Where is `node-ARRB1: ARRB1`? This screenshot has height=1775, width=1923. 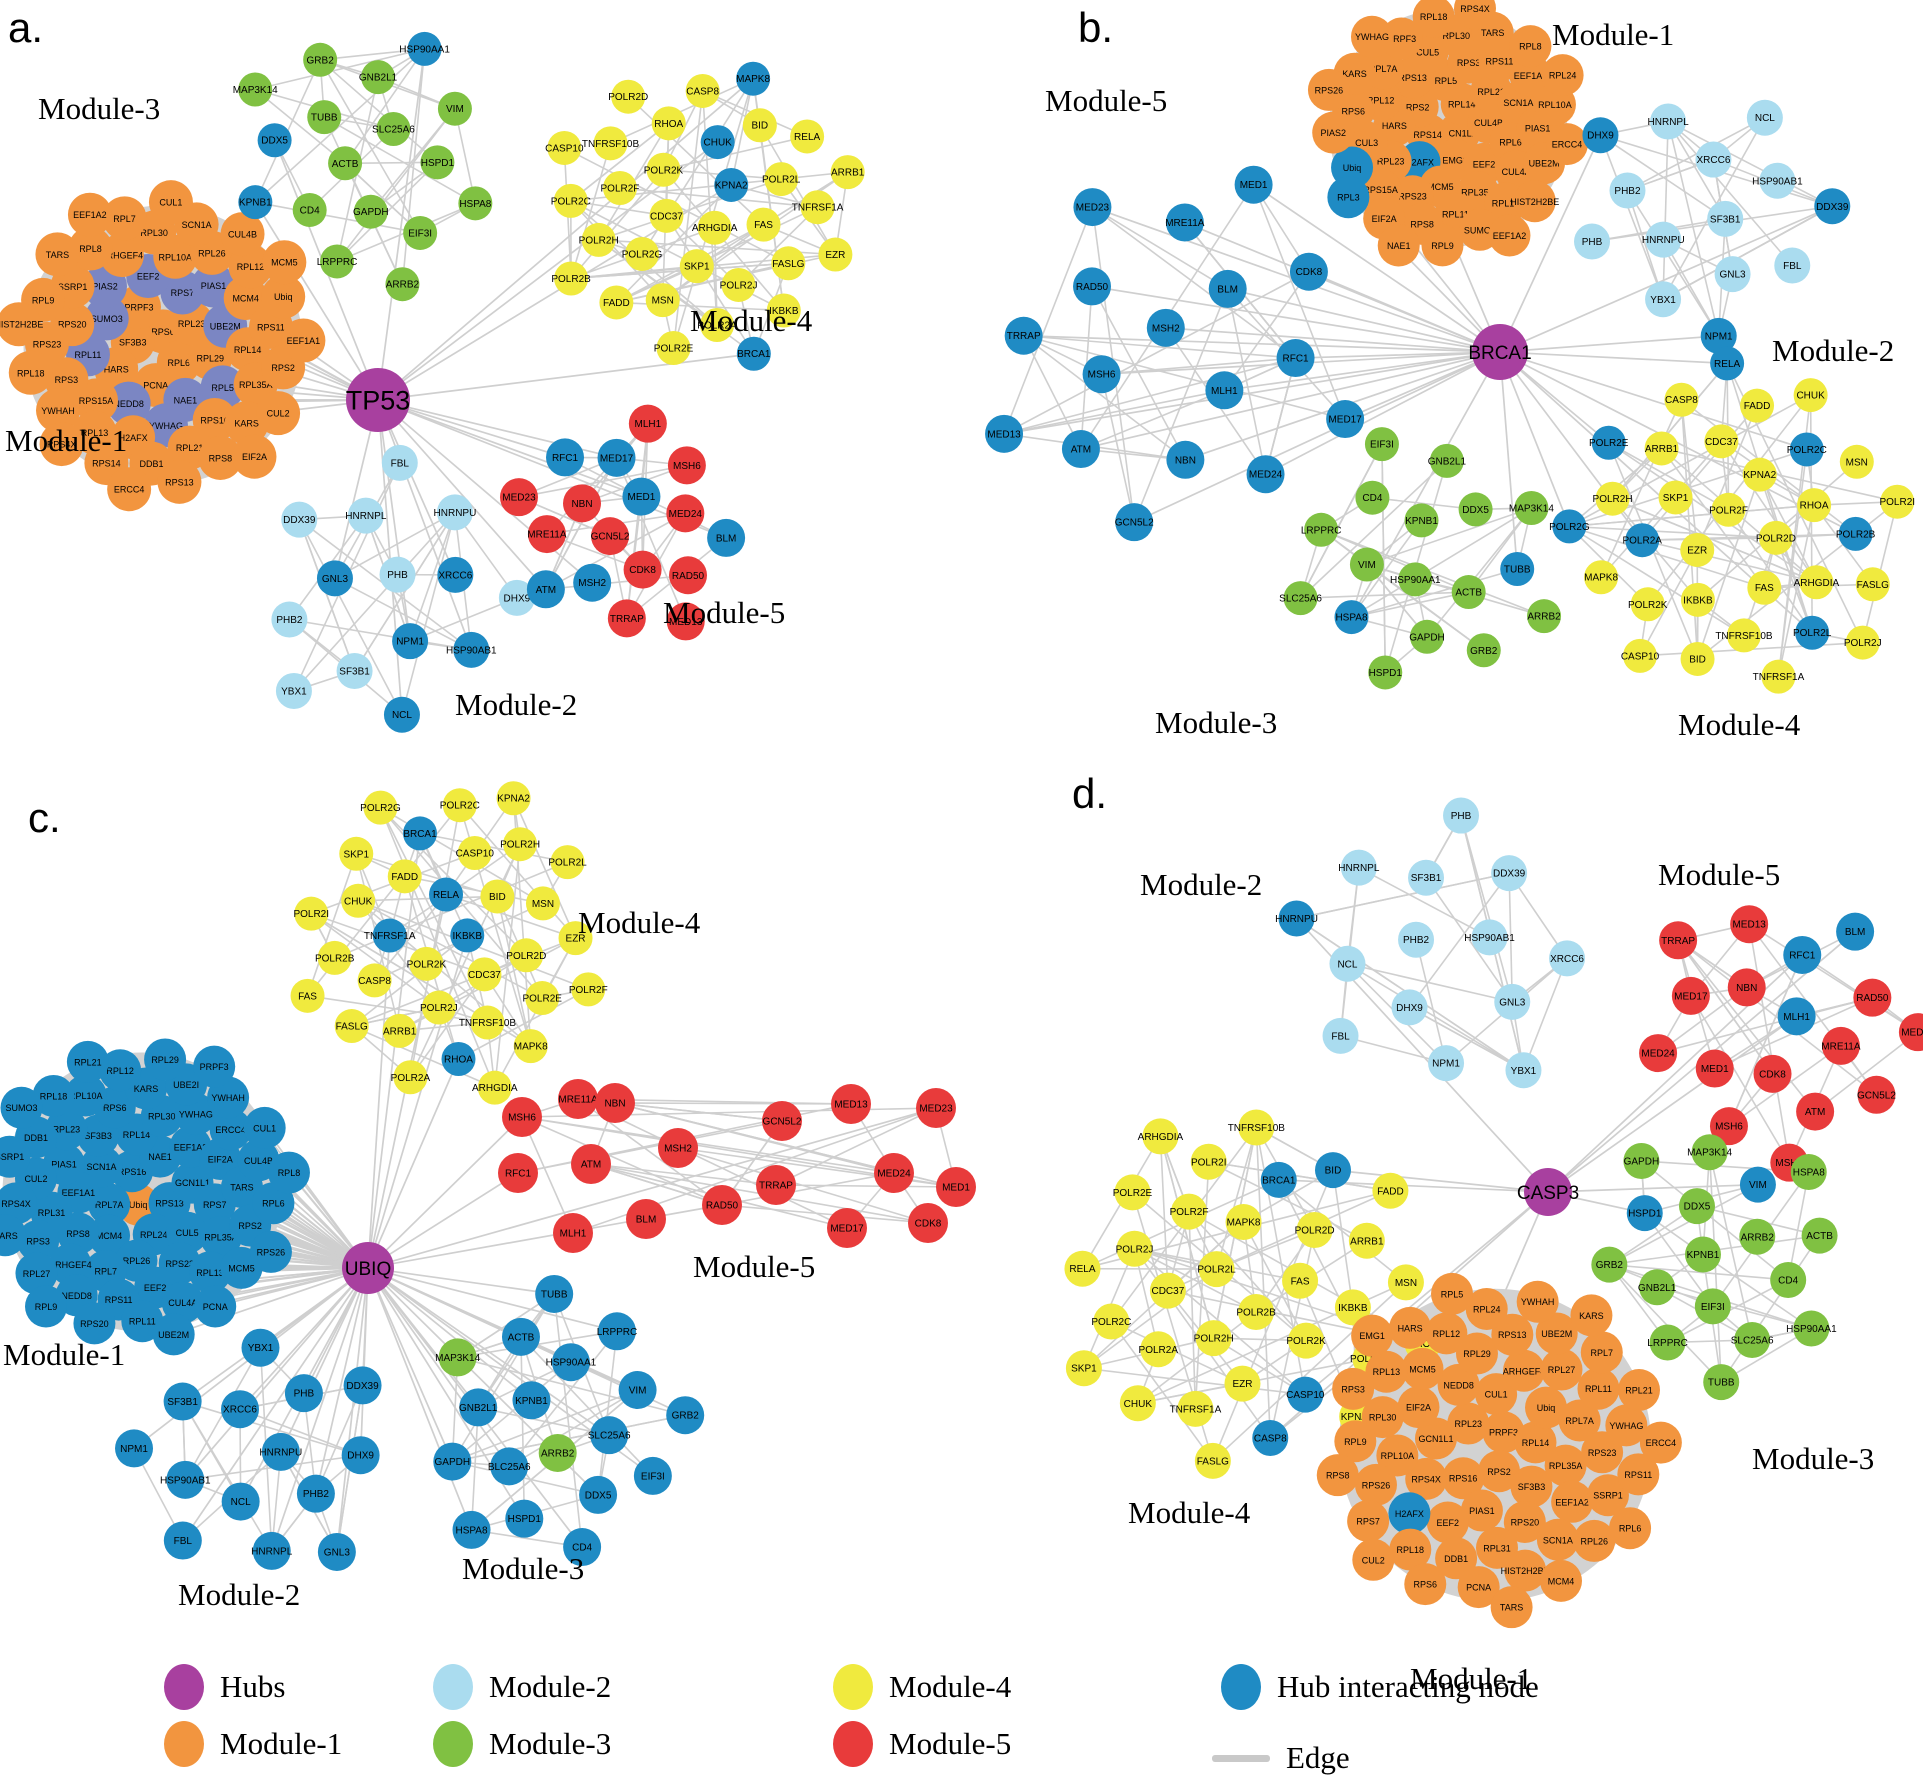 node-ARRB1: ARRB1 is located at coordinates (1661, 448).